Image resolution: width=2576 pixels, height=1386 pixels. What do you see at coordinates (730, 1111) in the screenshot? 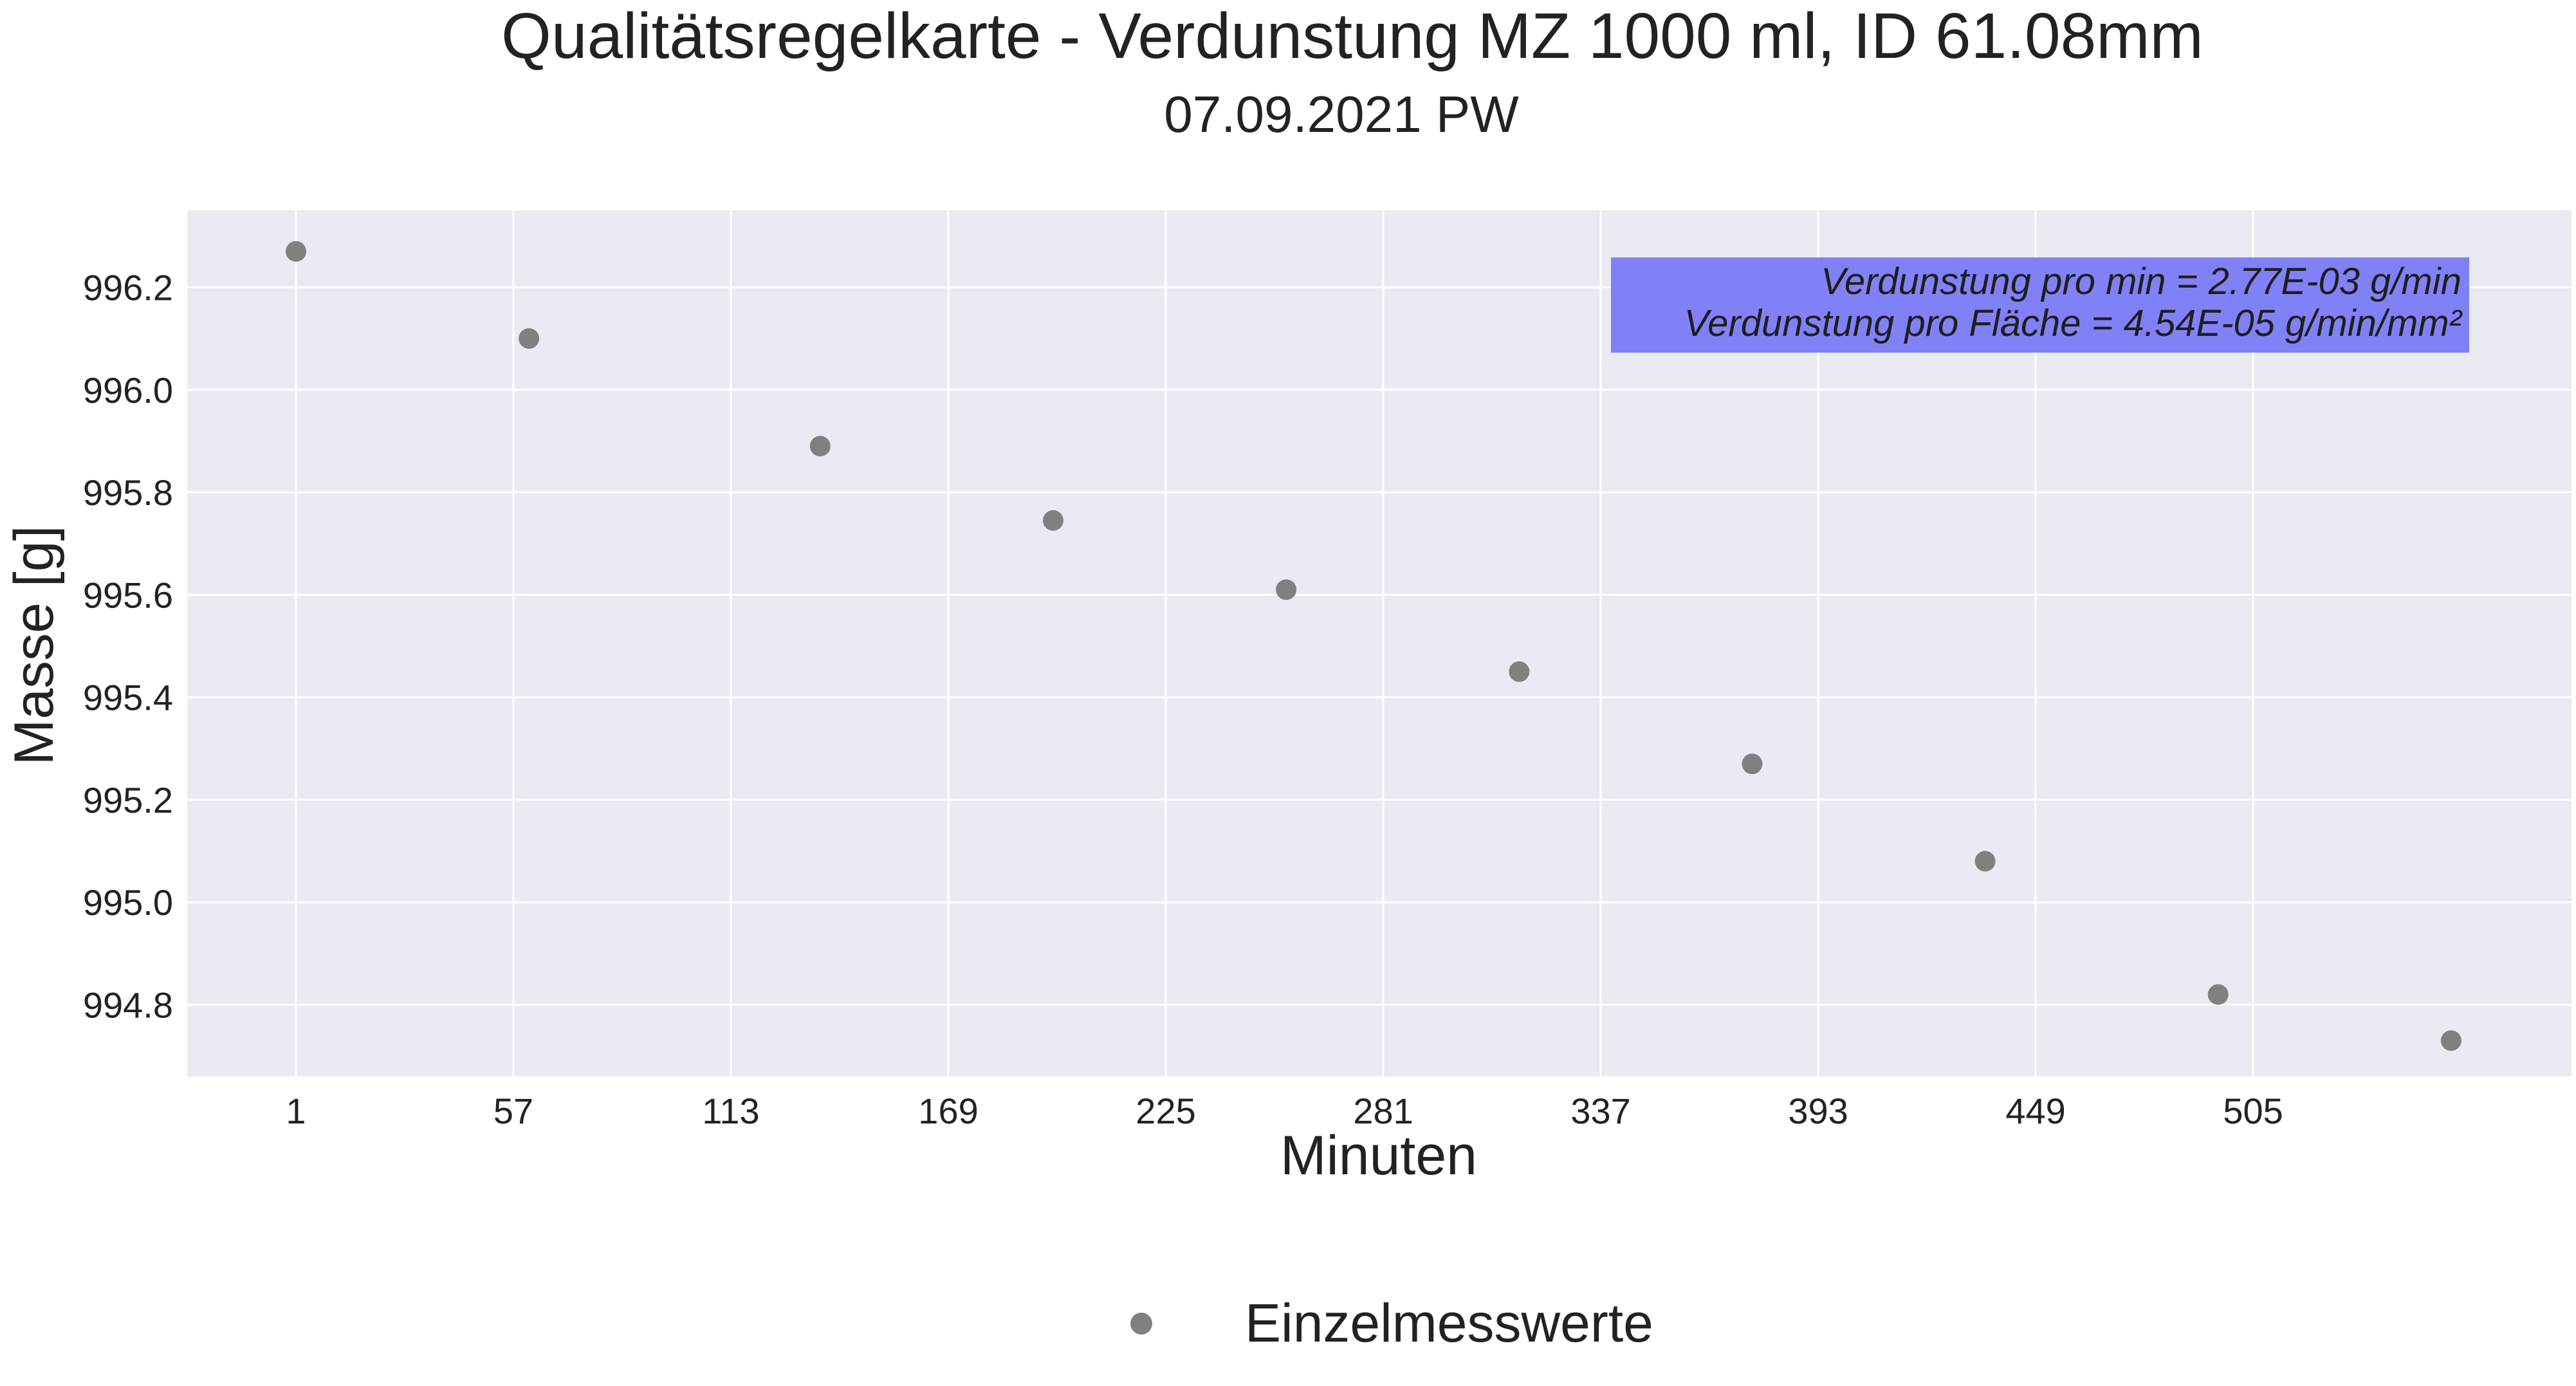
I see `x-tick-label: 113` at bounding box center [730, 1111].